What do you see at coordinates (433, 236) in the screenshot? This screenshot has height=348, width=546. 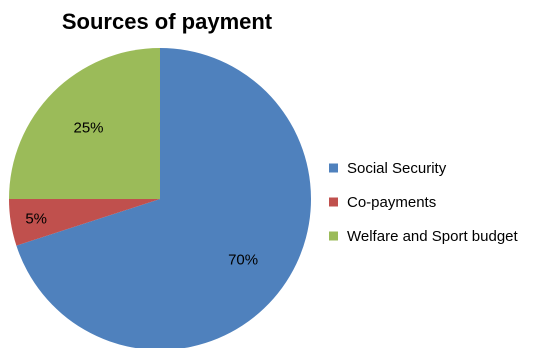 I see `legend-label-welfare-and-sport-budget: Welfare and Sport budget` at bounding box center [433, 236].